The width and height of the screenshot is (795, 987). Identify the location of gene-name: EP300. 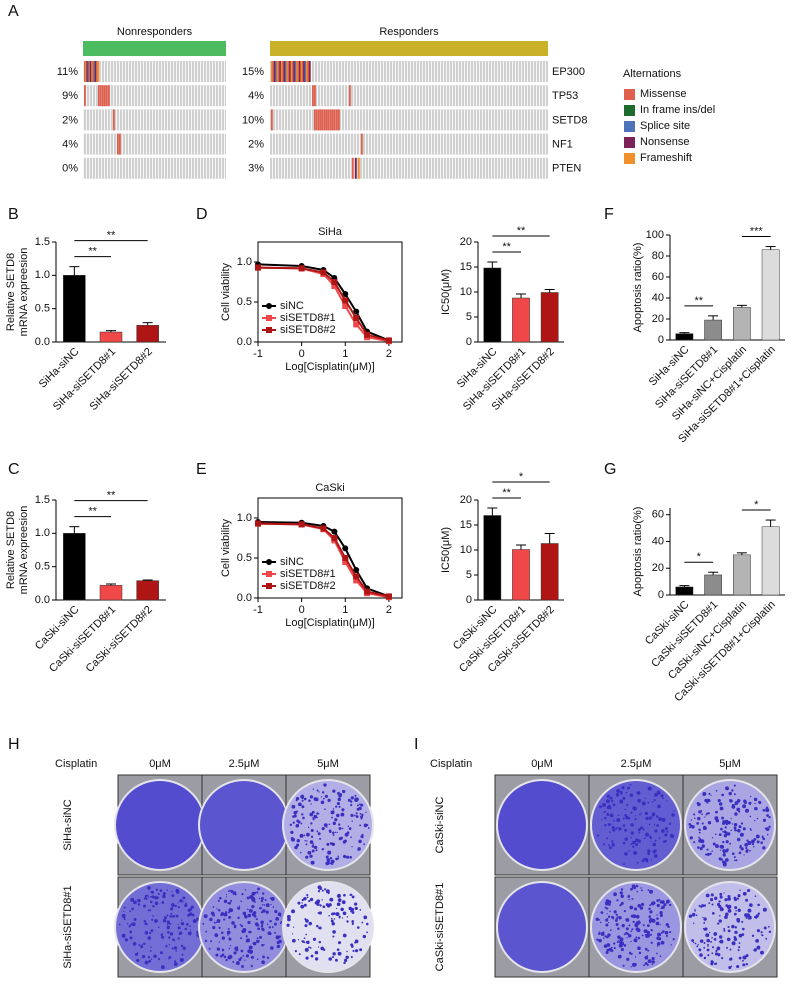
(568, 72).